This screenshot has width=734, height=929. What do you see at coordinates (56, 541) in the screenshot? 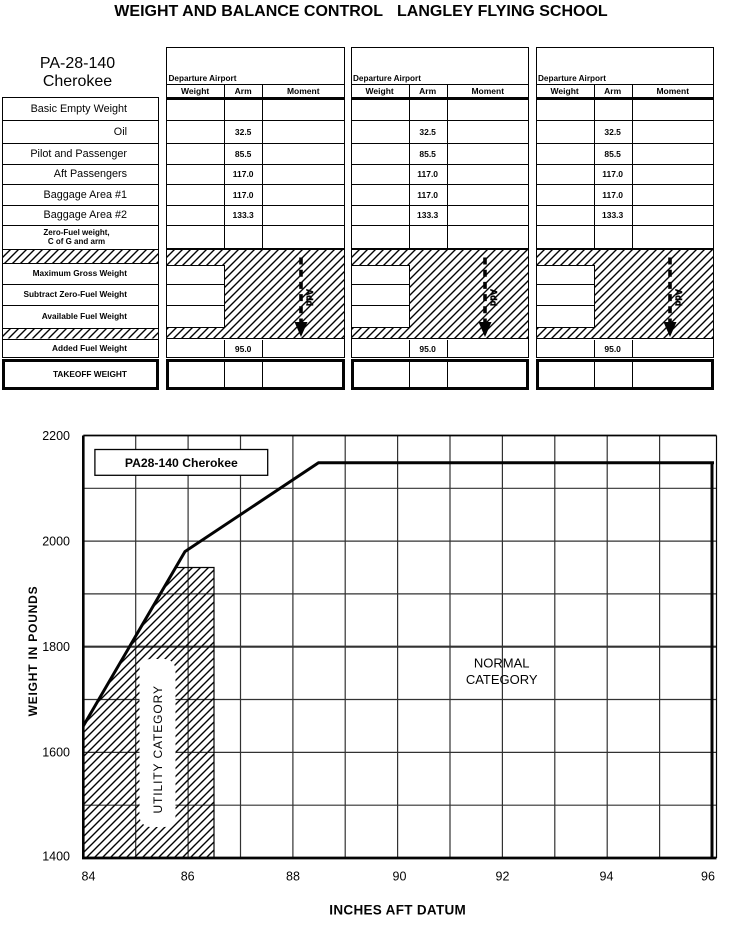
I see `svg-text: 2000` at bounding box center [56, 541].